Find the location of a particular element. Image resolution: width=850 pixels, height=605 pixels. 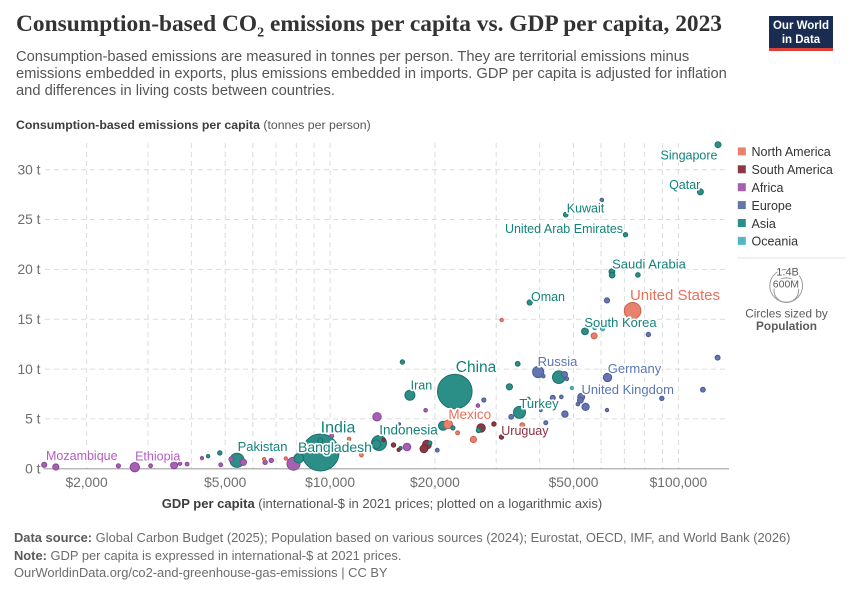

svg-text: United States is located at coordinates (675, 295).